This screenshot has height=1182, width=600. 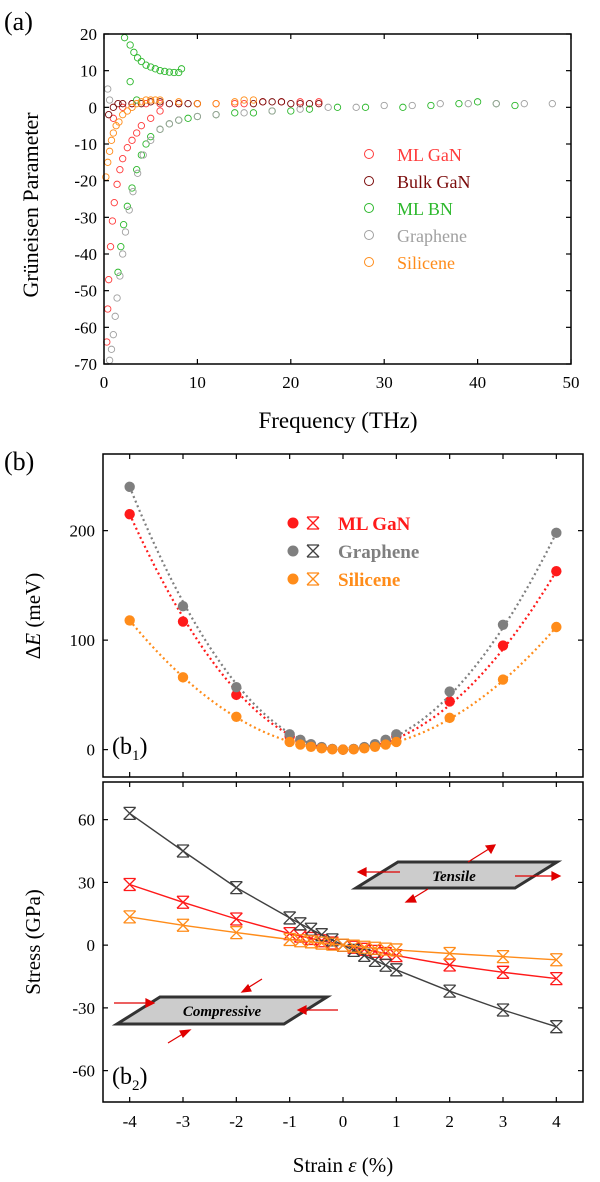 What do you see at coordinates (85, 181) in the screenshot?
I see `y-tick-label: -20` at bounding box center [85, 181].